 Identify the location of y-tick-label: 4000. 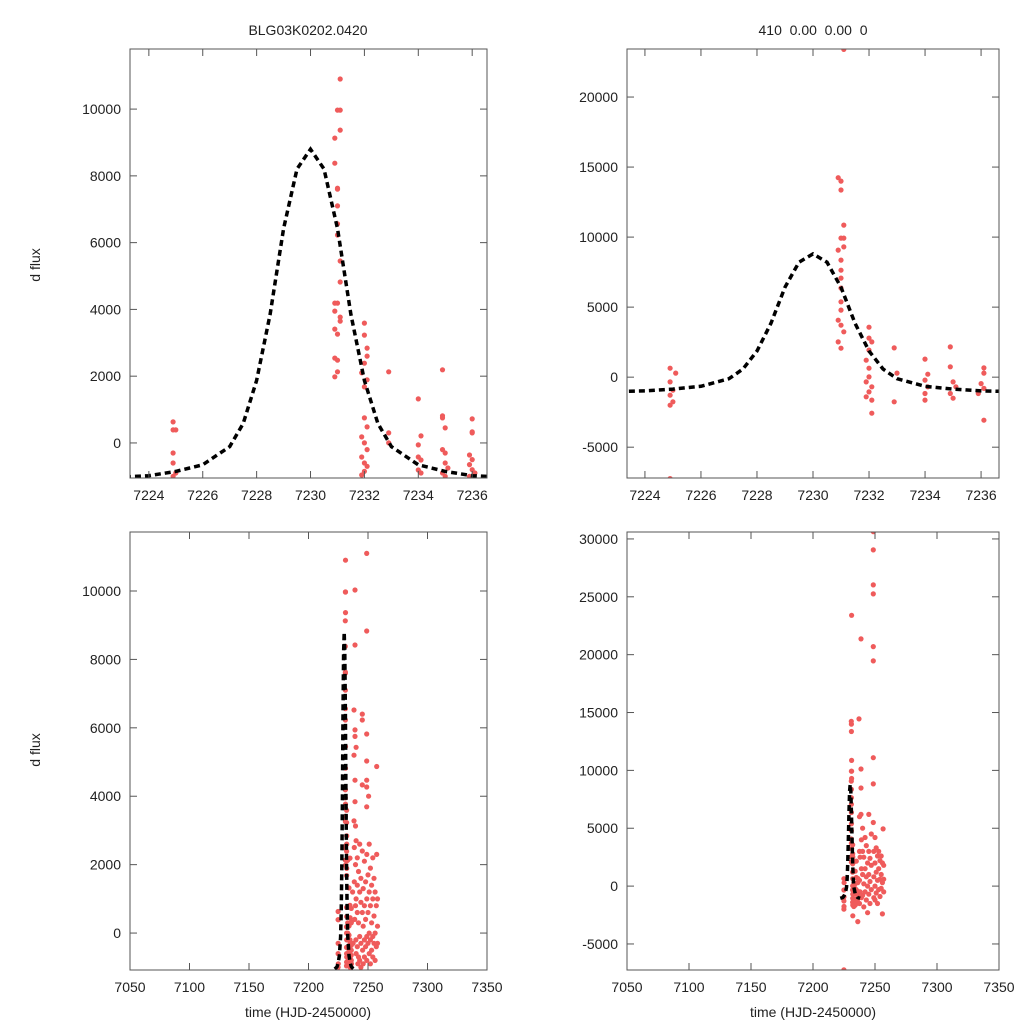
(105, 309).